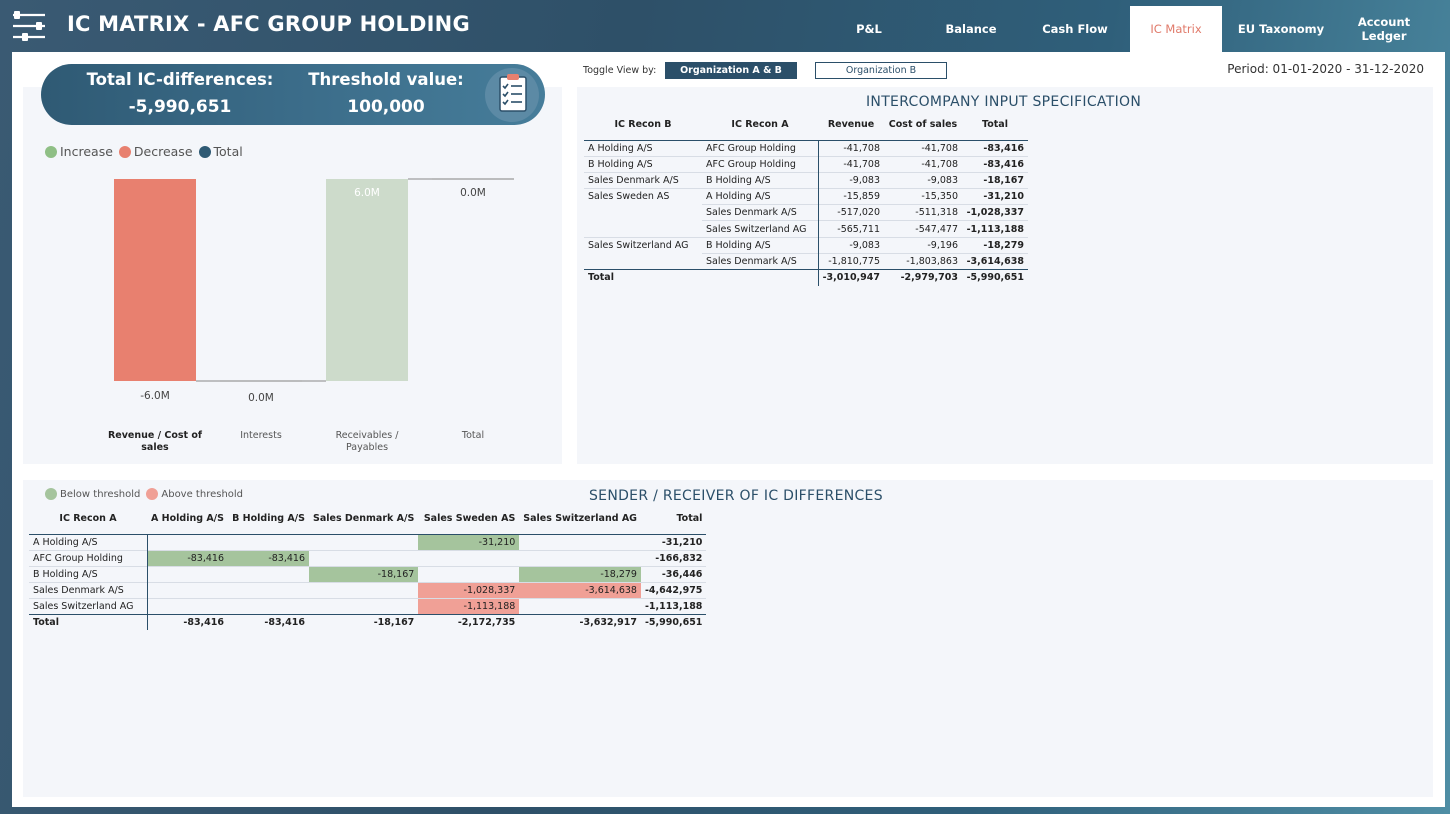 This screenshot has height=814, width=1450. I want to click on matrix-col-total: Total, so click(673, 519).